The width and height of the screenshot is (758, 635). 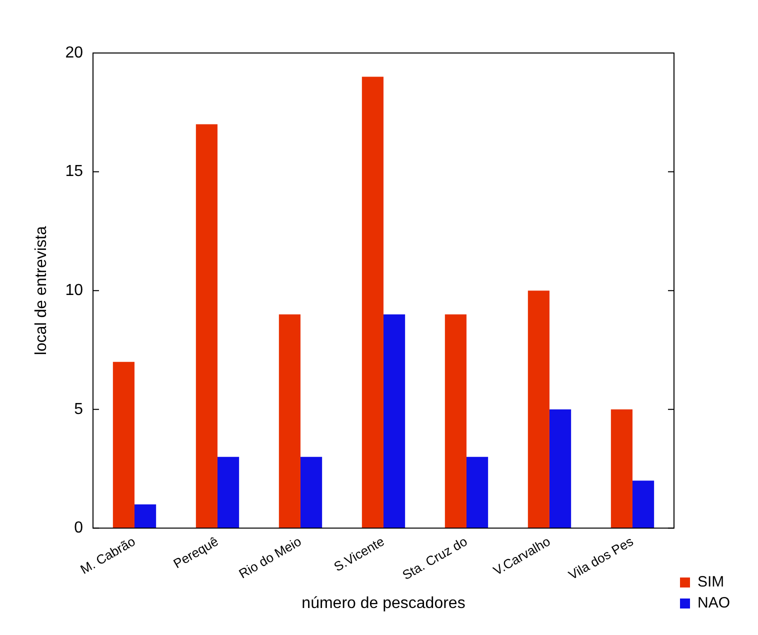 What do you see at coordinates (435, 558) in the screenshot?
I see `x-tick-label: Sta. Cruz do` at bounding box center [435, 558].